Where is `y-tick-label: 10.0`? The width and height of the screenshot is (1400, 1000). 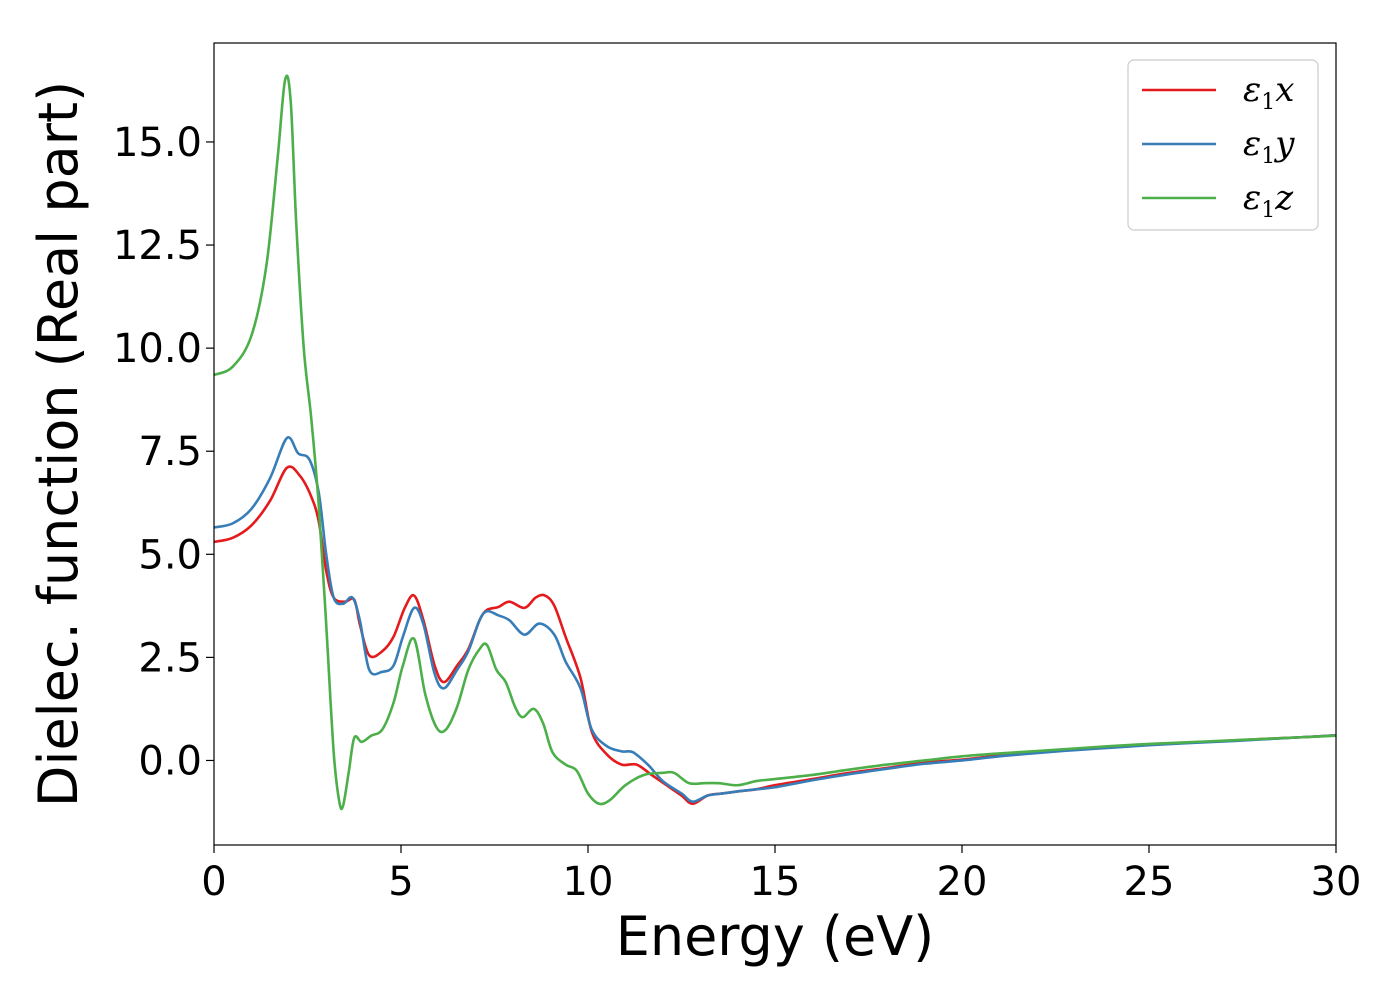 y-tick-label: 10.0 is located at coordinates (157, 349).